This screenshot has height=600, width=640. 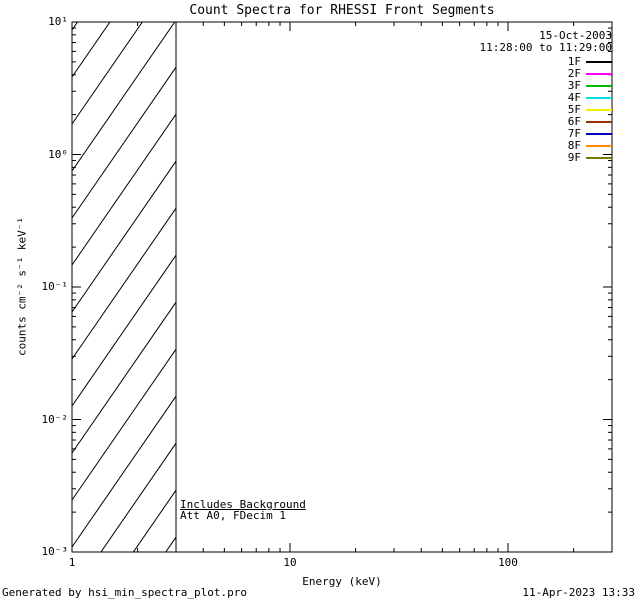 I want to click on legend-entry: 6F, so click(x=546, y=122).